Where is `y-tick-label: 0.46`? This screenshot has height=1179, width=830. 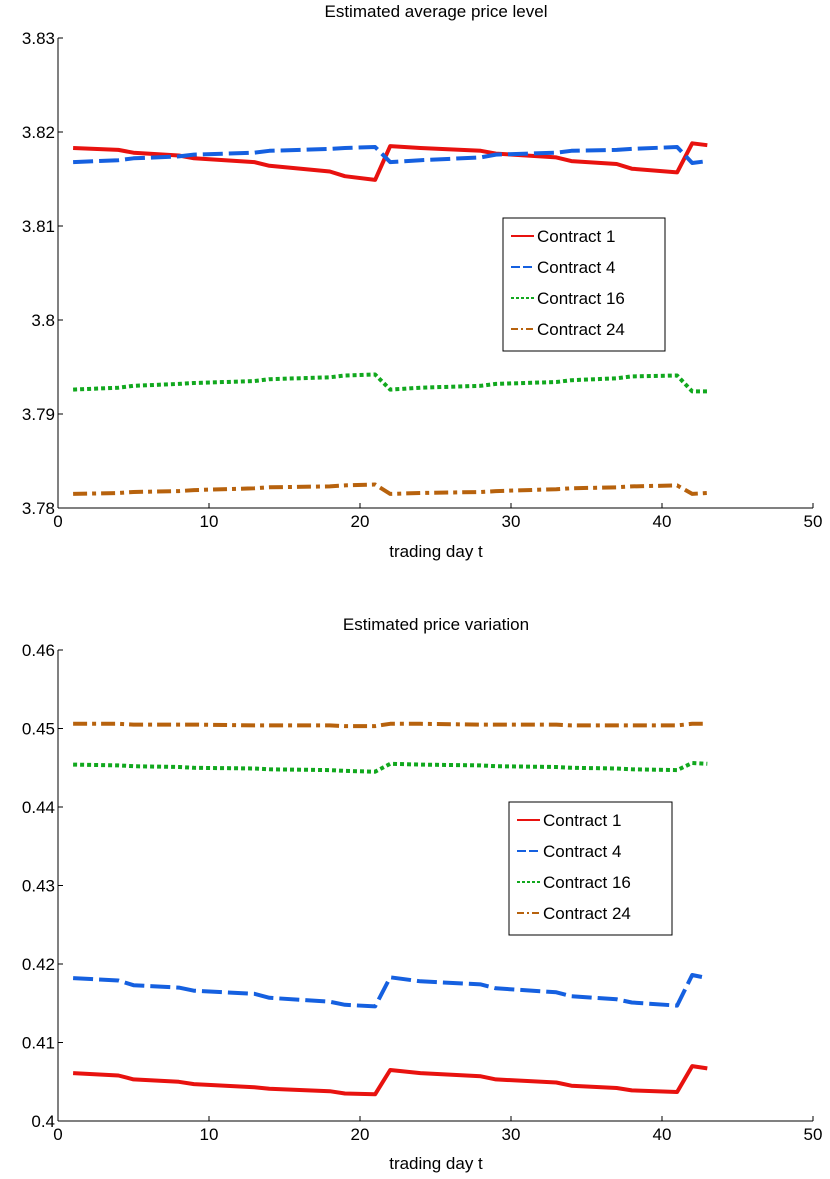 y-tick-label: 0.46 is located at coordinates (38, 650).